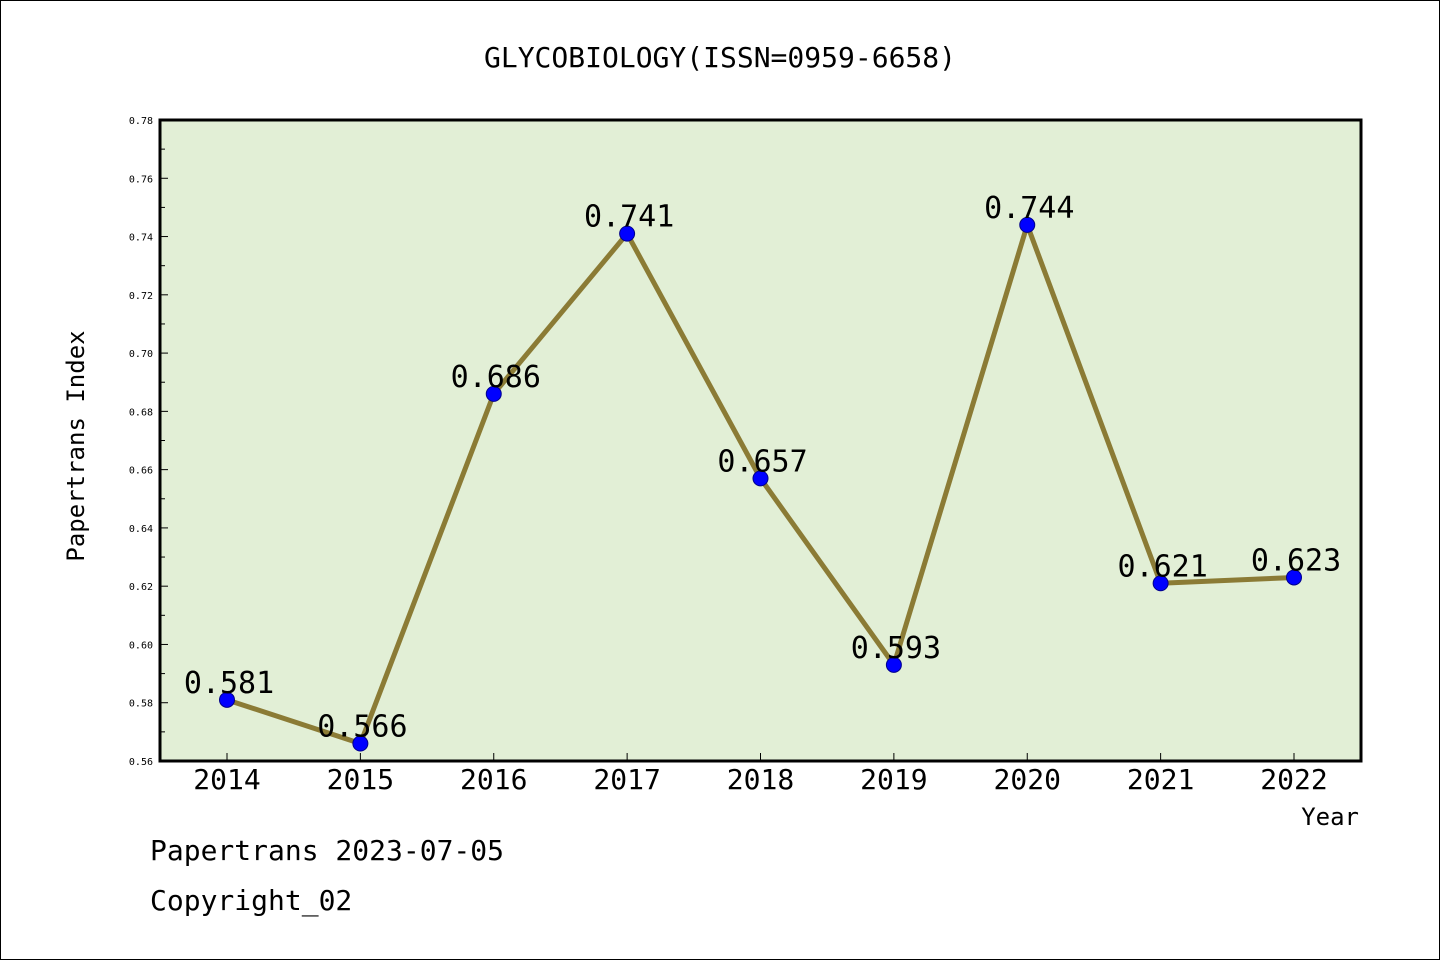  I want to click on footer-copyright: Copyright_02, so click(251, 900).